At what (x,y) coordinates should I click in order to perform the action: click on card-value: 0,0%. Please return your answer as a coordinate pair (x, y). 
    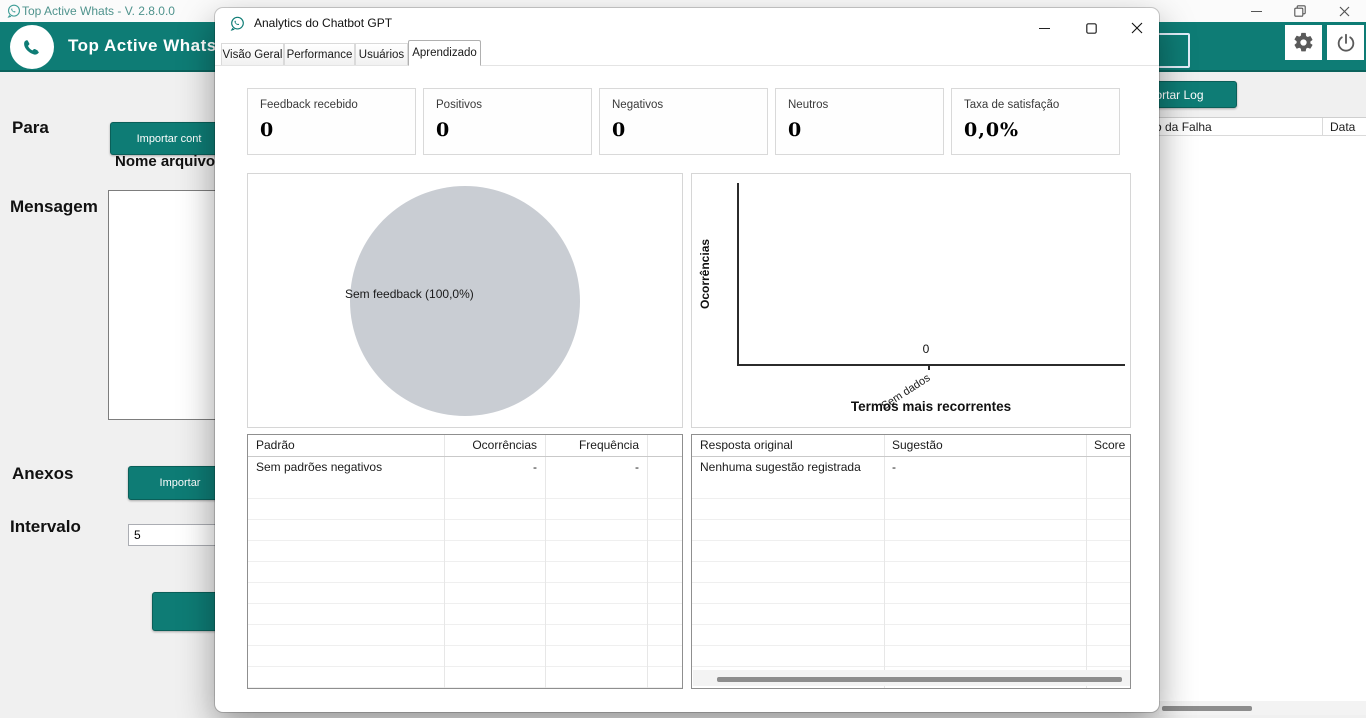
    Looking at the image, I should click on (992, 130).